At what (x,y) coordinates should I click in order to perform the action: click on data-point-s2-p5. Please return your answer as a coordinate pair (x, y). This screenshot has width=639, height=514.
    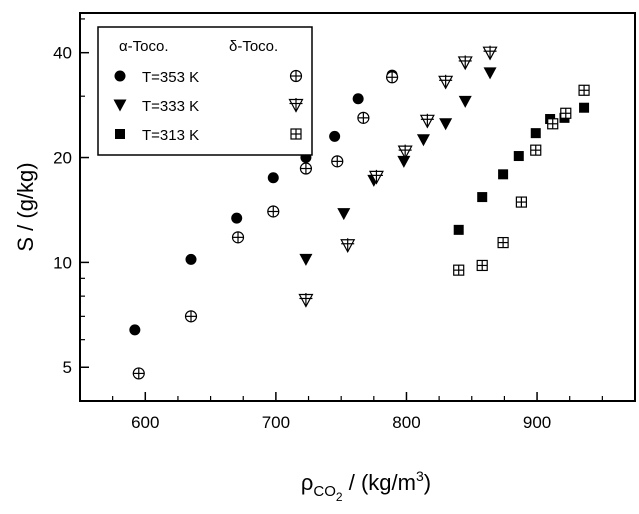
    Looking at the image, I should click on (446, 124).